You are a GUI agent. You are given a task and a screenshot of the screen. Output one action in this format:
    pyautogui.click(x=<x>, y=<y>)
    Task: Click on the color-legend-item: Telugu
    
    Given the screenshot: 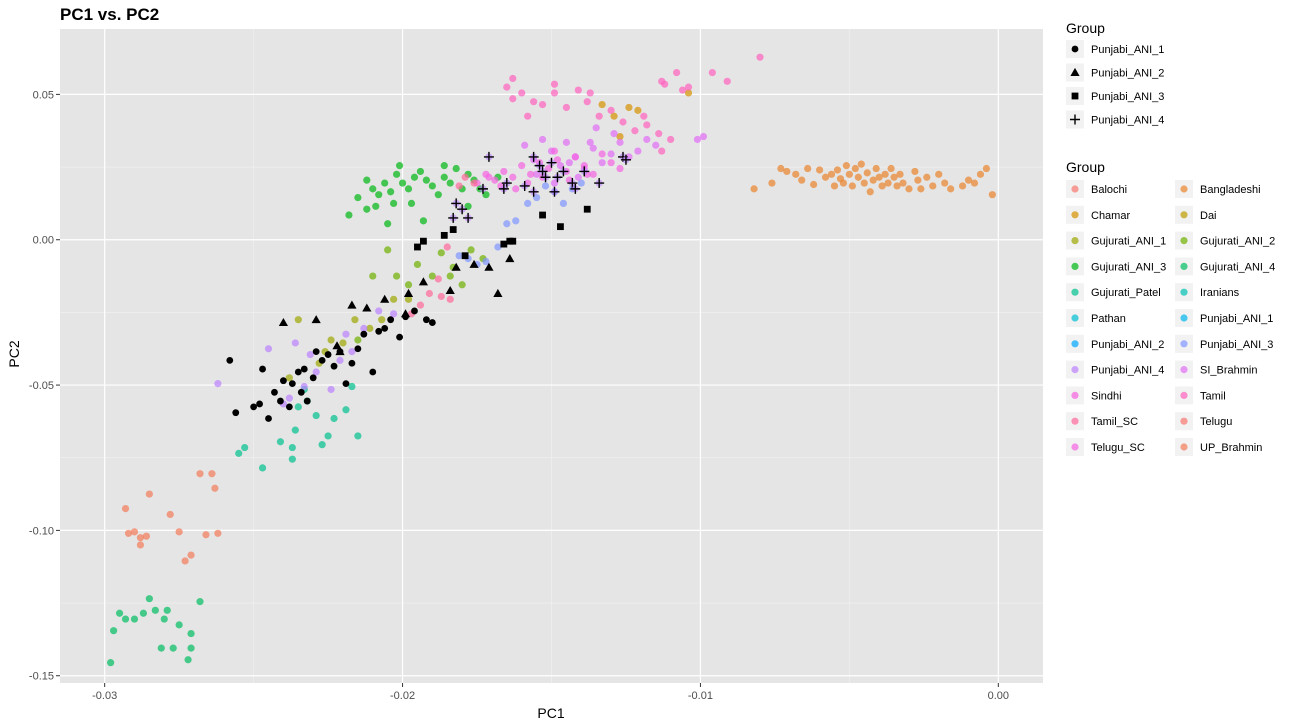 What is the action you would take?
    pyautogui.click(x=1203, y=421)
    